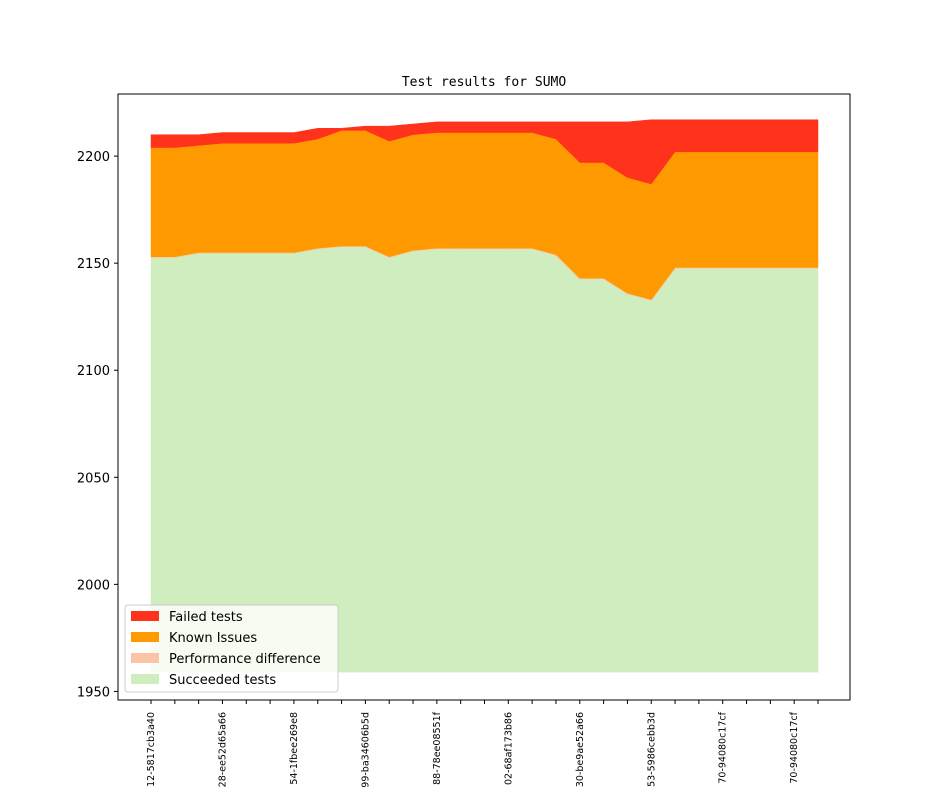 Image resolution: width=944 pixels, height=787 pixels. I want to click on x-tick-label: 02-68af173b86, so click(508, 748).